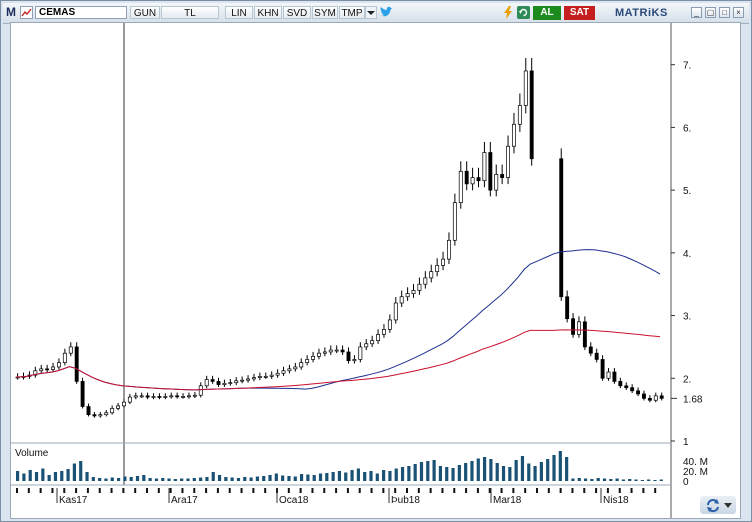  I want to click on sell-button: SAT, so click(579, 13).